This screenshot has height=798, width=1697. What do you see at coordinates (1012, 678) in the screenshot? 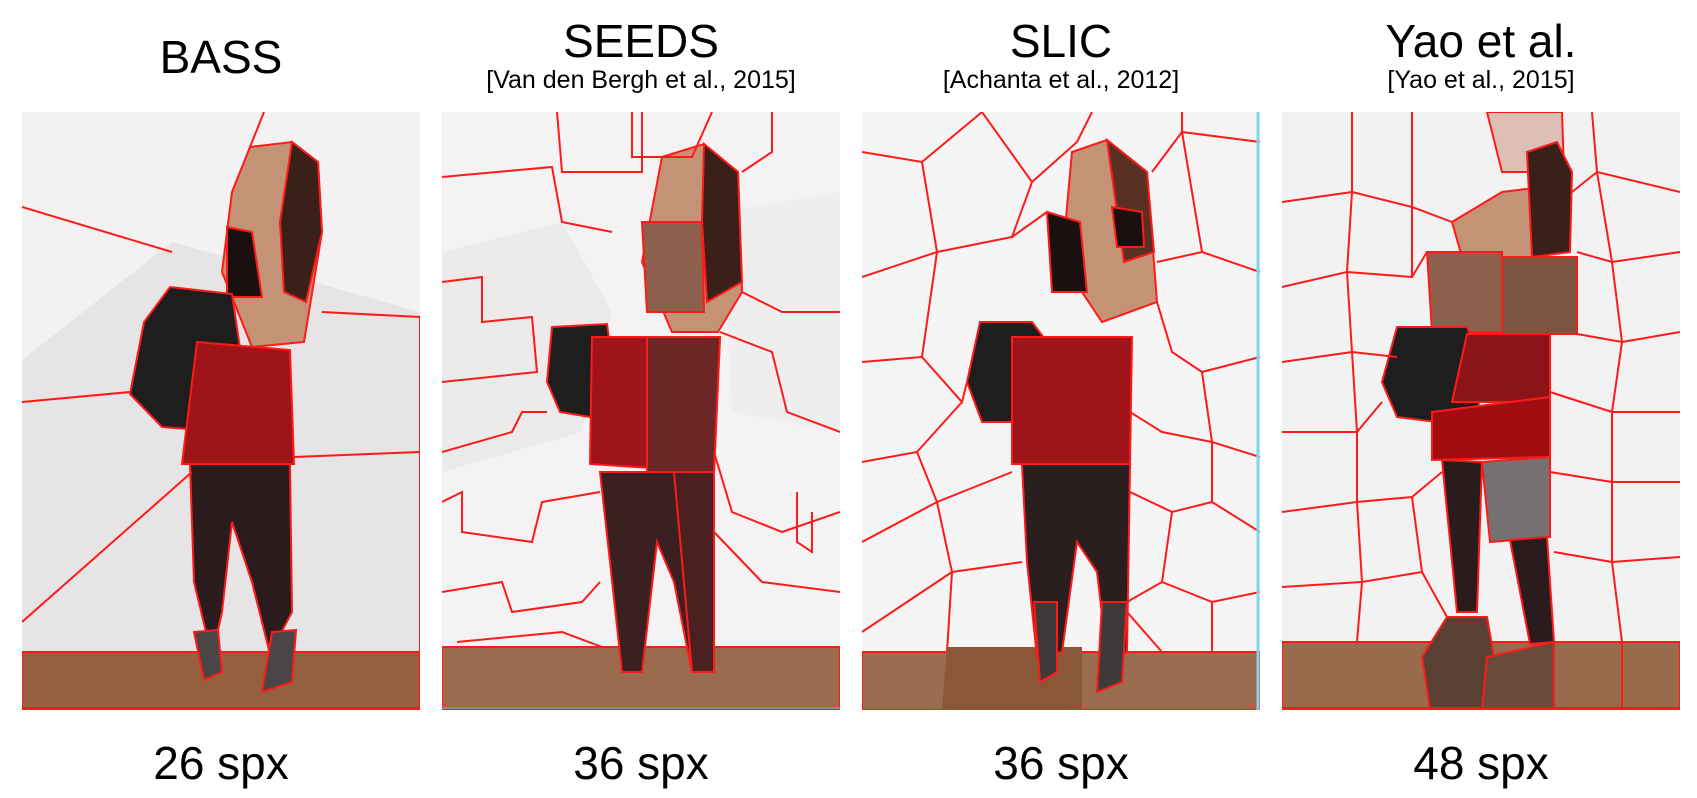
I see `floor-region` at bounding box center [1012, 678].